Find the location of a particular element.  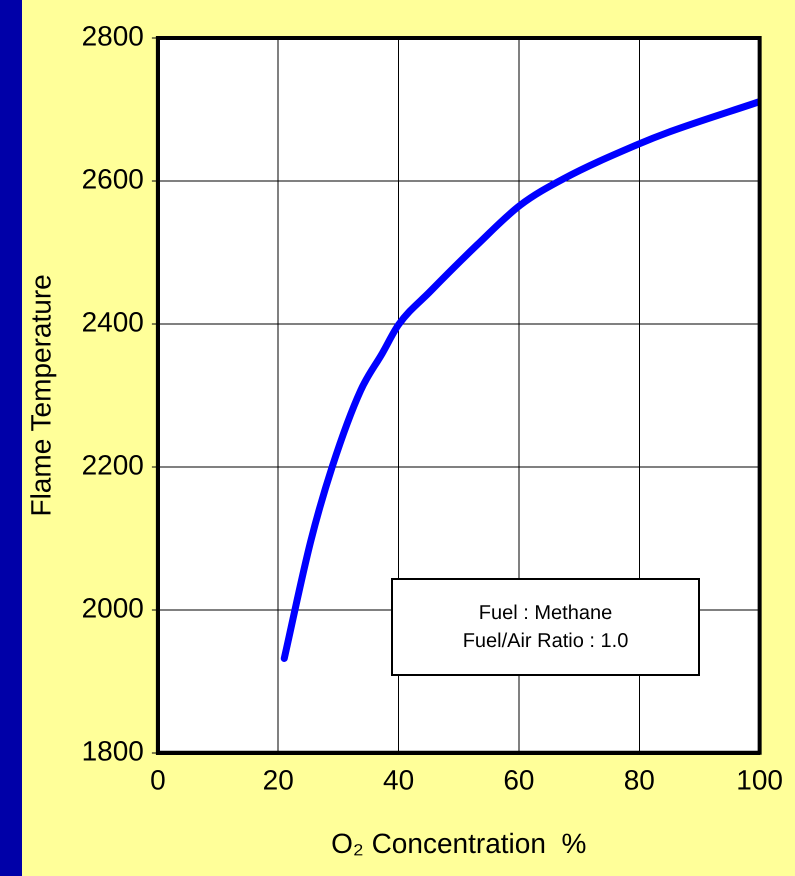

y-tick-label: 2800 is located at coordinates (113, 36).